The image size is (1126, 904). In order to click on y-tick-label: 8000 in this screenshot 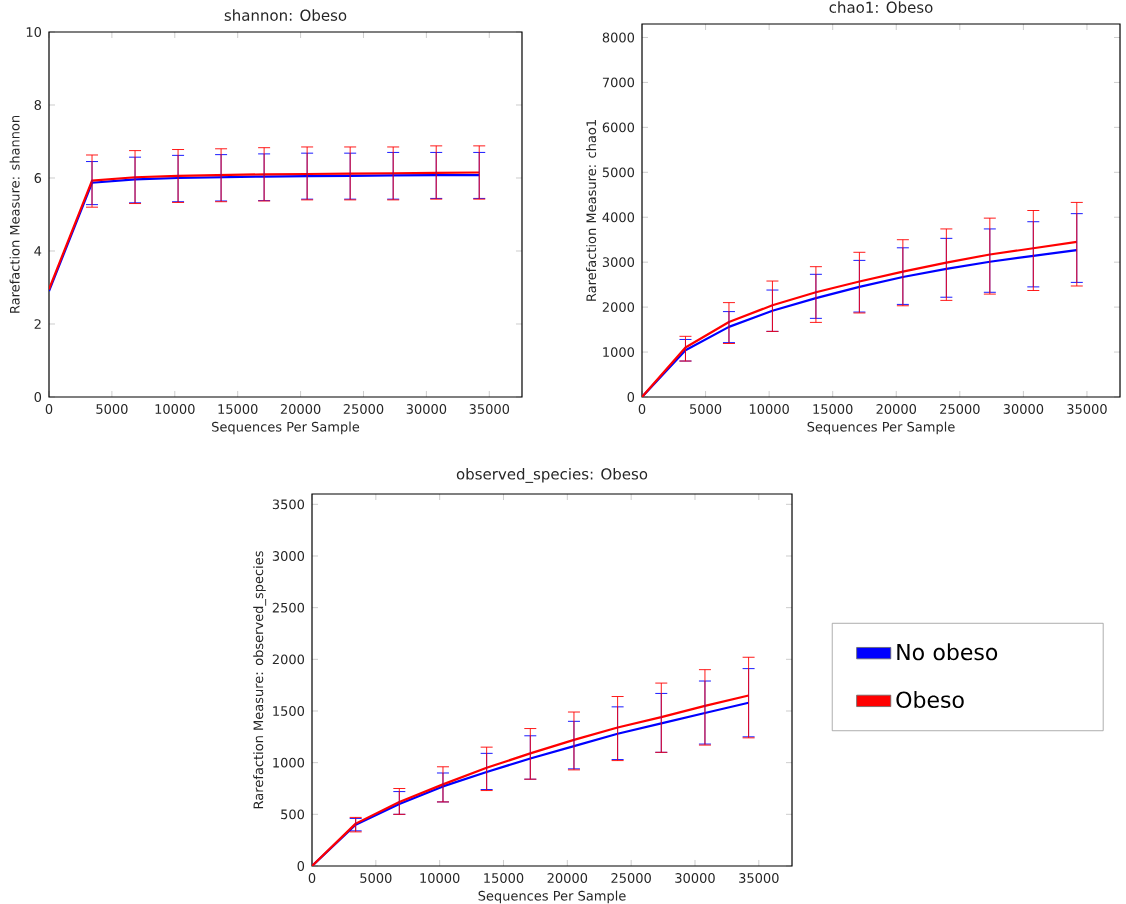, I will do `click(618, 37)`.